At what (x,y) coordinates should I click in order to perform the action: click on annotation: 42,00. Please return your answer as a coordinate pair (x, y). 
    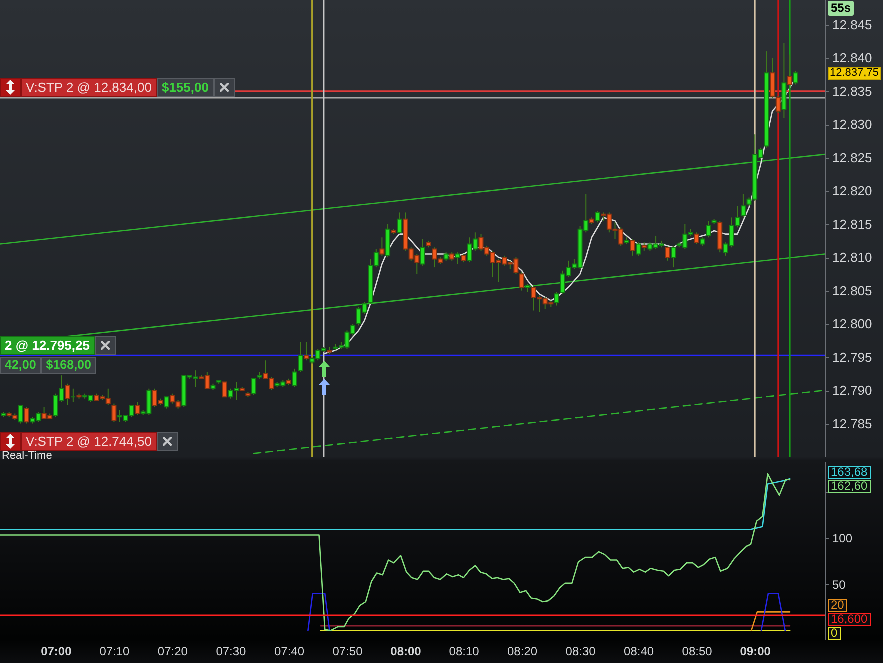
    Looking at the image, I should click on (21, 365).